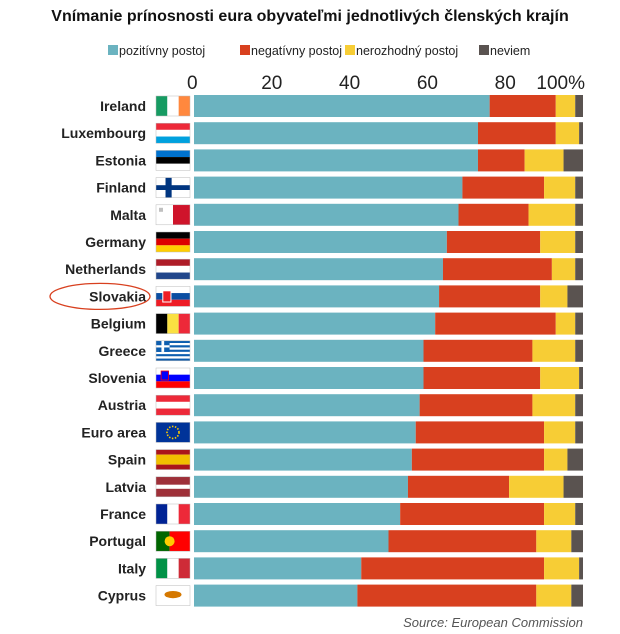 The height and width of the screenshot is (634, 620). What do you see at coordinates (173, 242) in the screenshot?
I see `flag-icon-germany` at bounding box center [173, 242].